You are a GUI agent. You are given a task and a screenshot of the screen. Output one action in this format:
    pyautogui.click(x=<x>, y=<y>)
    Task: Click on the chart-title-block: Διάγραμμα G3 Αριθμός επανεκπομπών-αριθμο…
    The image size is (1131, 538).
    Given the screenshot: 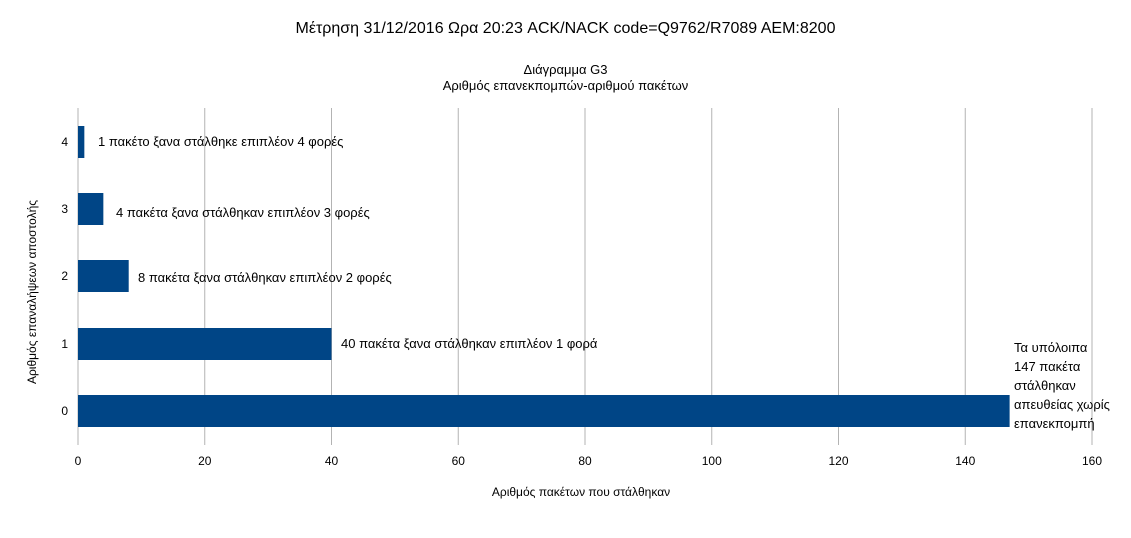 What is the action you would take?
    pyautogui.click(x=565, y=78)
    